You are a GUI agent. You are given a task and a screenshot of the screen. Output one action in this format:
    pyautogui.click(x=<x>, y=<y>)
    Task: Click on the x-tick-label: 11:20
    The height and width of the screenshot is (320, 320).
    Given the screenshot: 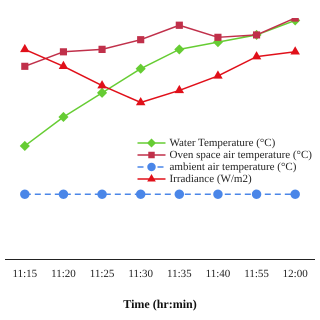 What is the action you would take?
    pyautogui.click(x=63, y=274)
    